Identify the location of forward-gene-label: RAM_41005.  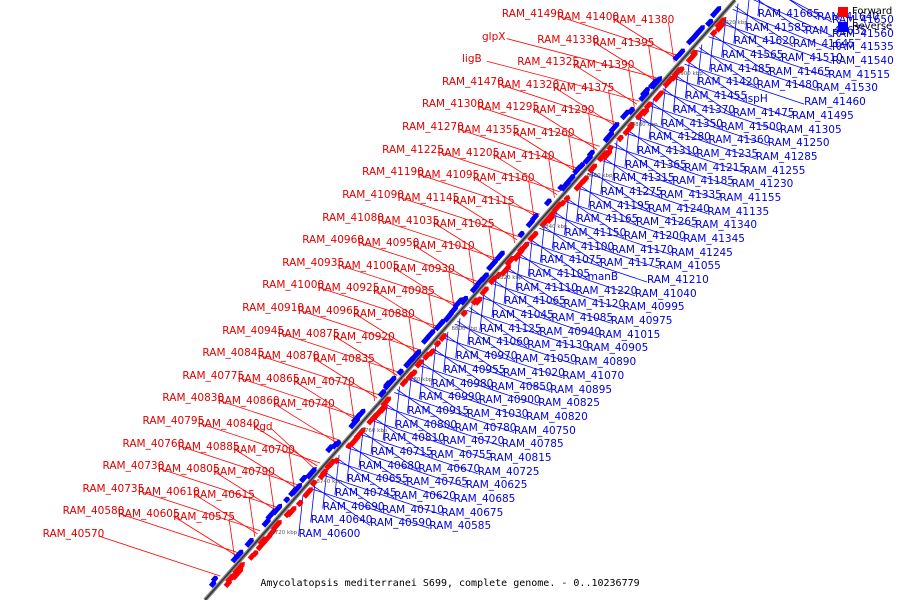
(368, 265).